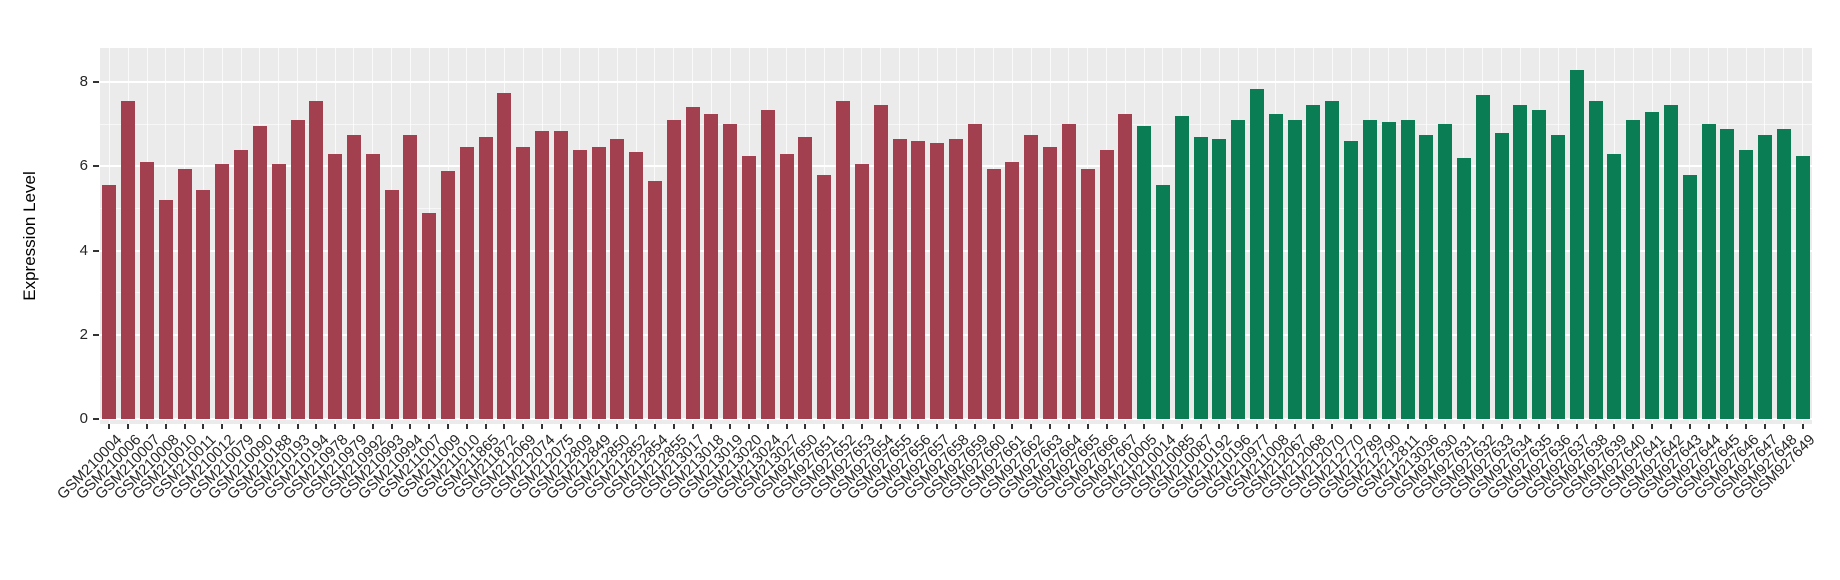  Describe the element at coordinates (83, 418) in the screenshot. I see `y-tick-label: 0` at that location.